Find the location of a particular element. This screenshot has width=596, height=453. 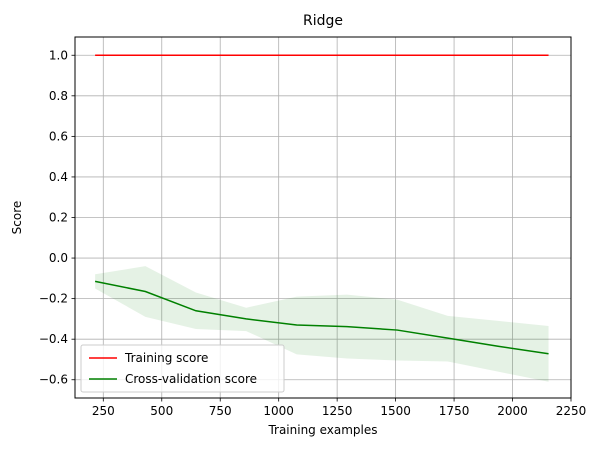

x-axis-label: Training examples is located at coordinates (322, 430).